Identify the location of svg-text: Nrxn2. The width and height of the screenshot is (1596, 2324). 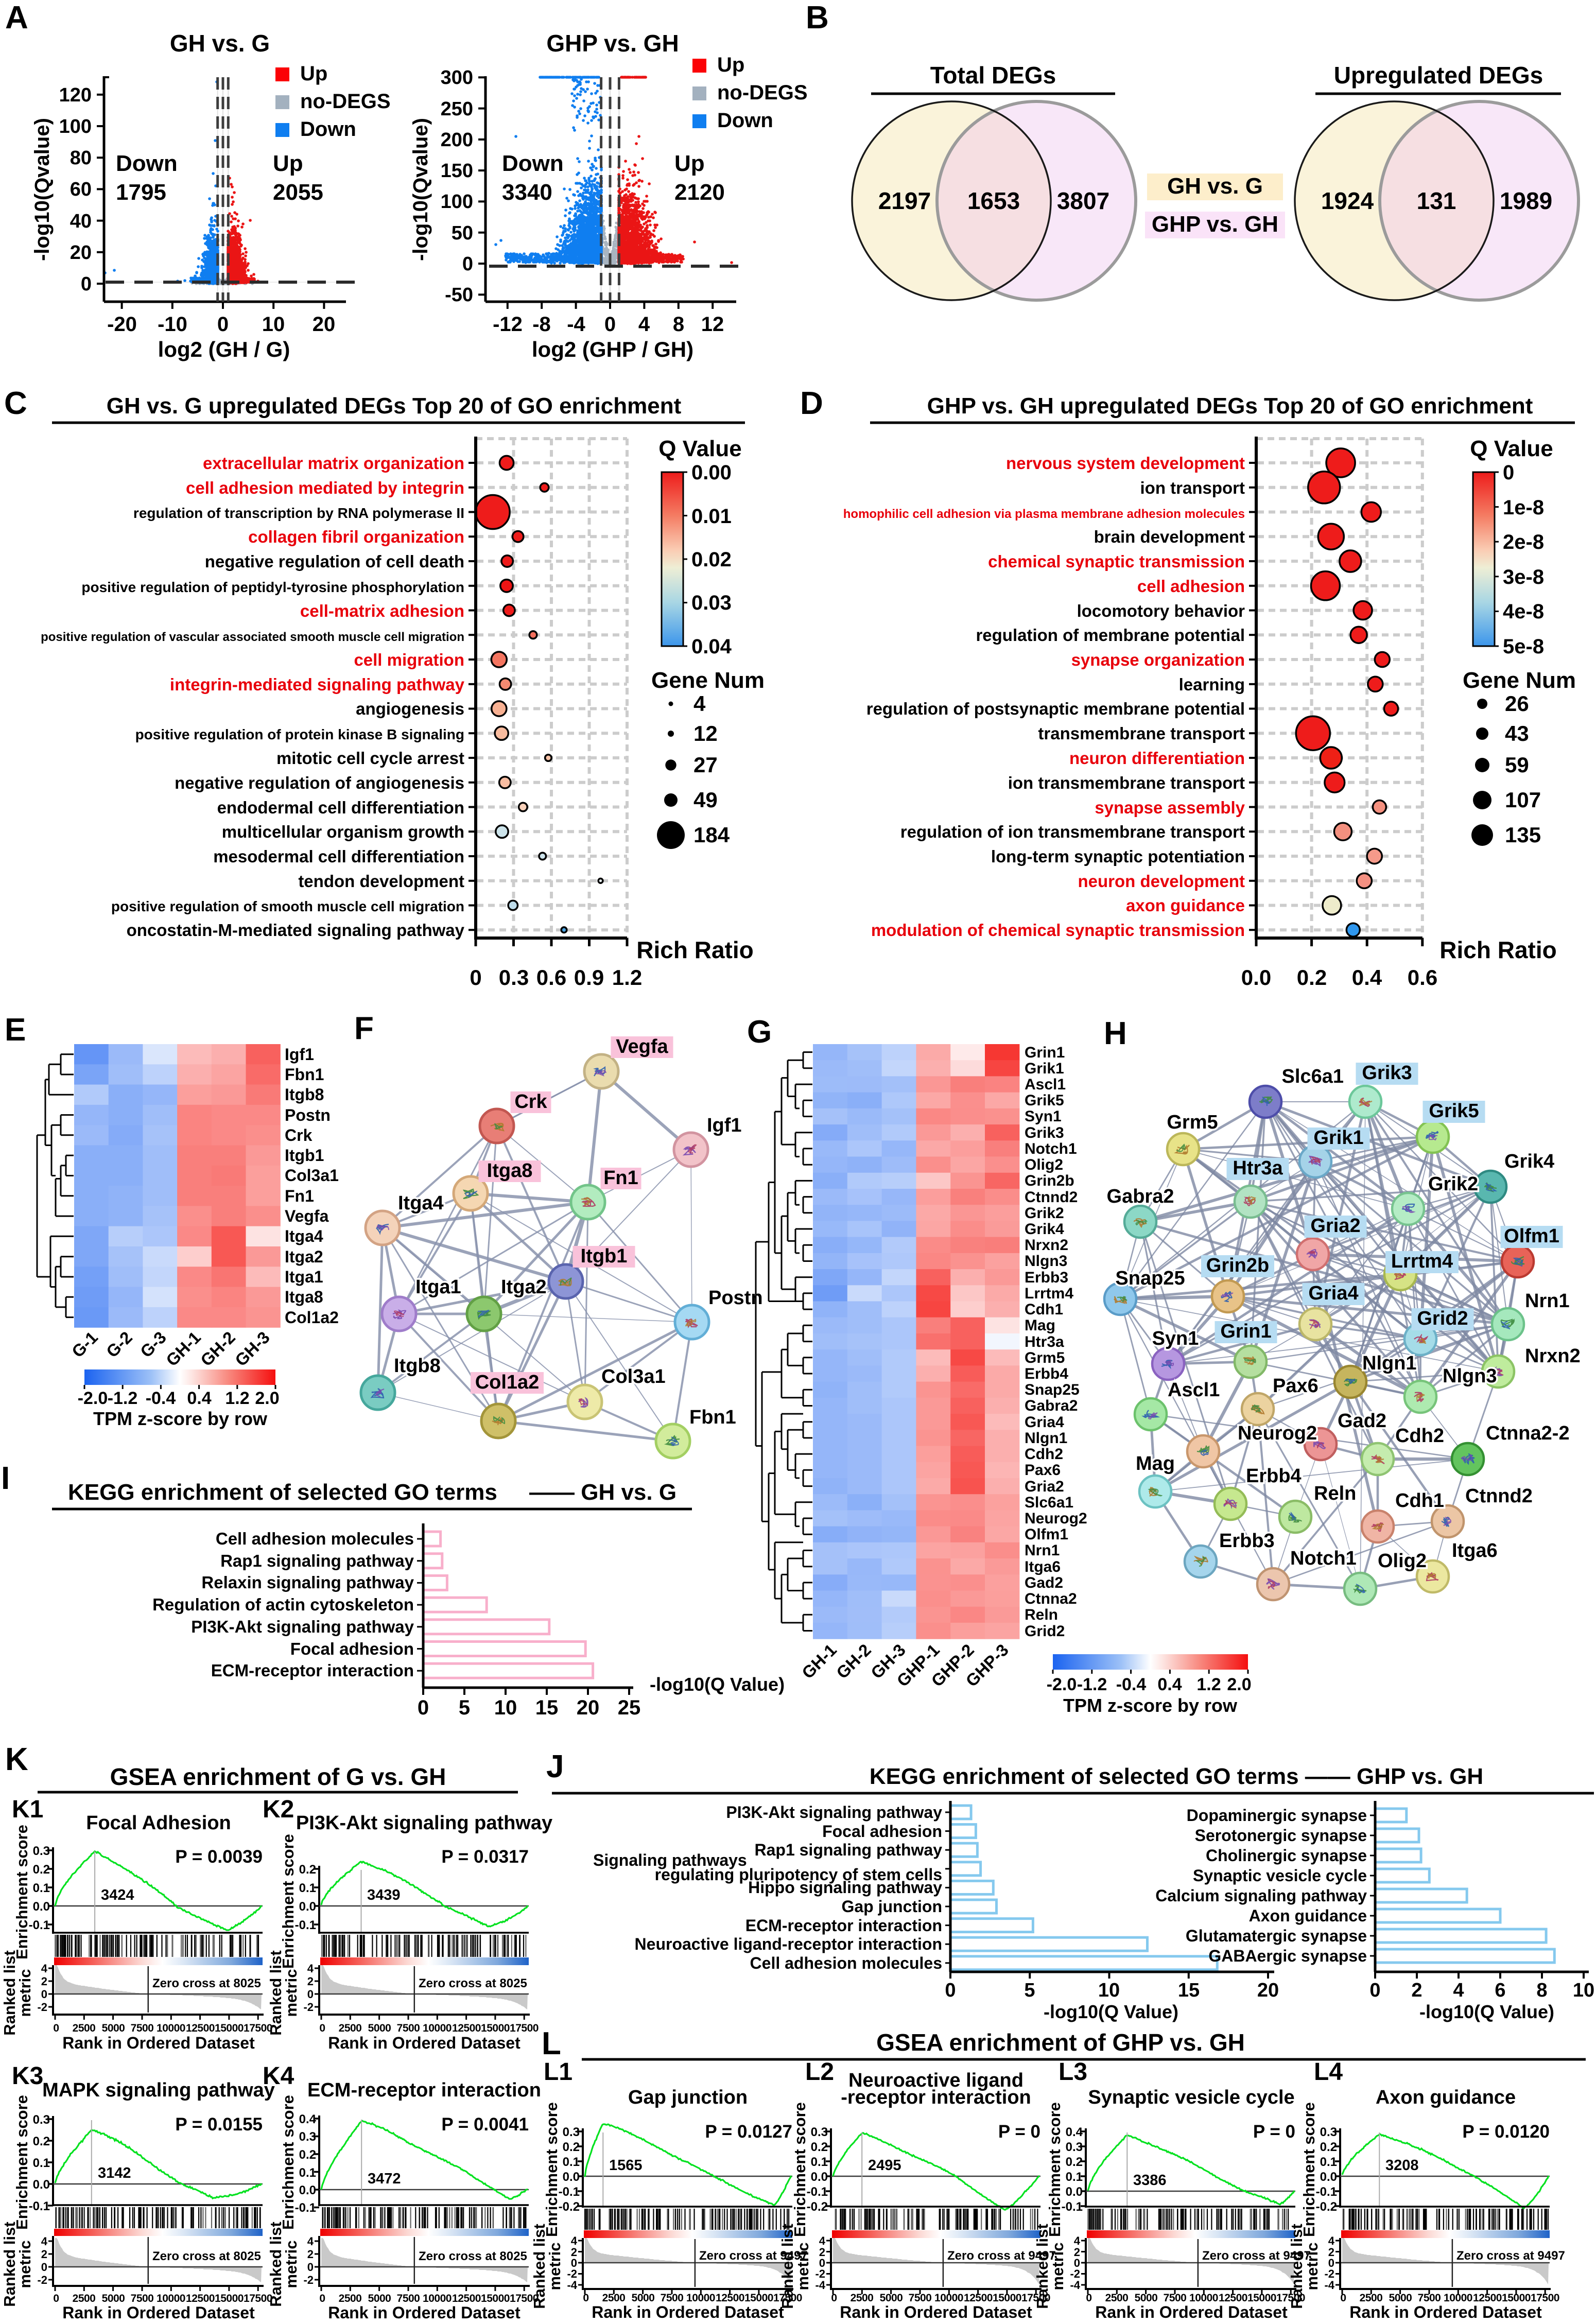
(1553, 1356).